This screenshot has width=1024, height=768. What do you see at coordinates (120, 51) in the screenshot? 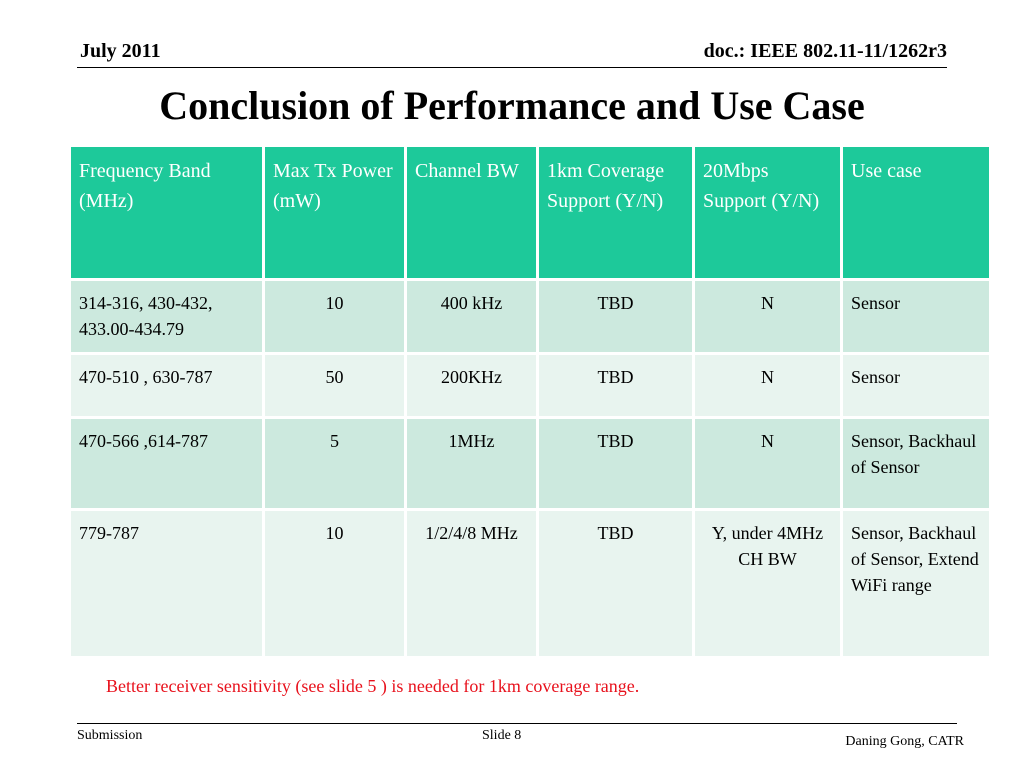
I see `header-date: July 2011` at bounding box center [120, 51].